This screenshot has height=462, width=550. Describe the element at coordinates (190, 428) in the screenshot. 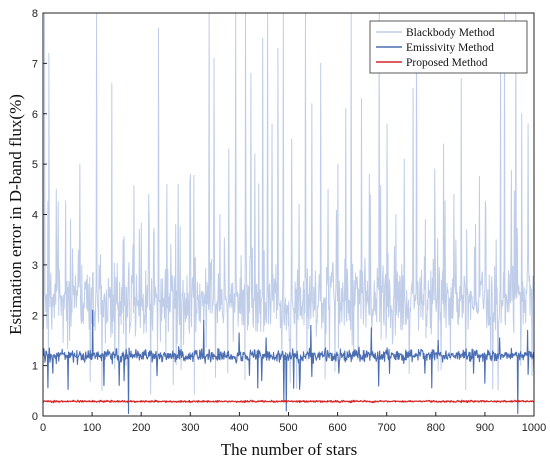

I see `x-tick-label: 300` at that location.